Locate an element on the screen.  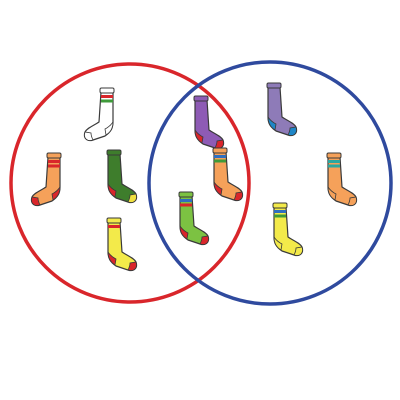
green-sock is located at coordinates (122, 176).